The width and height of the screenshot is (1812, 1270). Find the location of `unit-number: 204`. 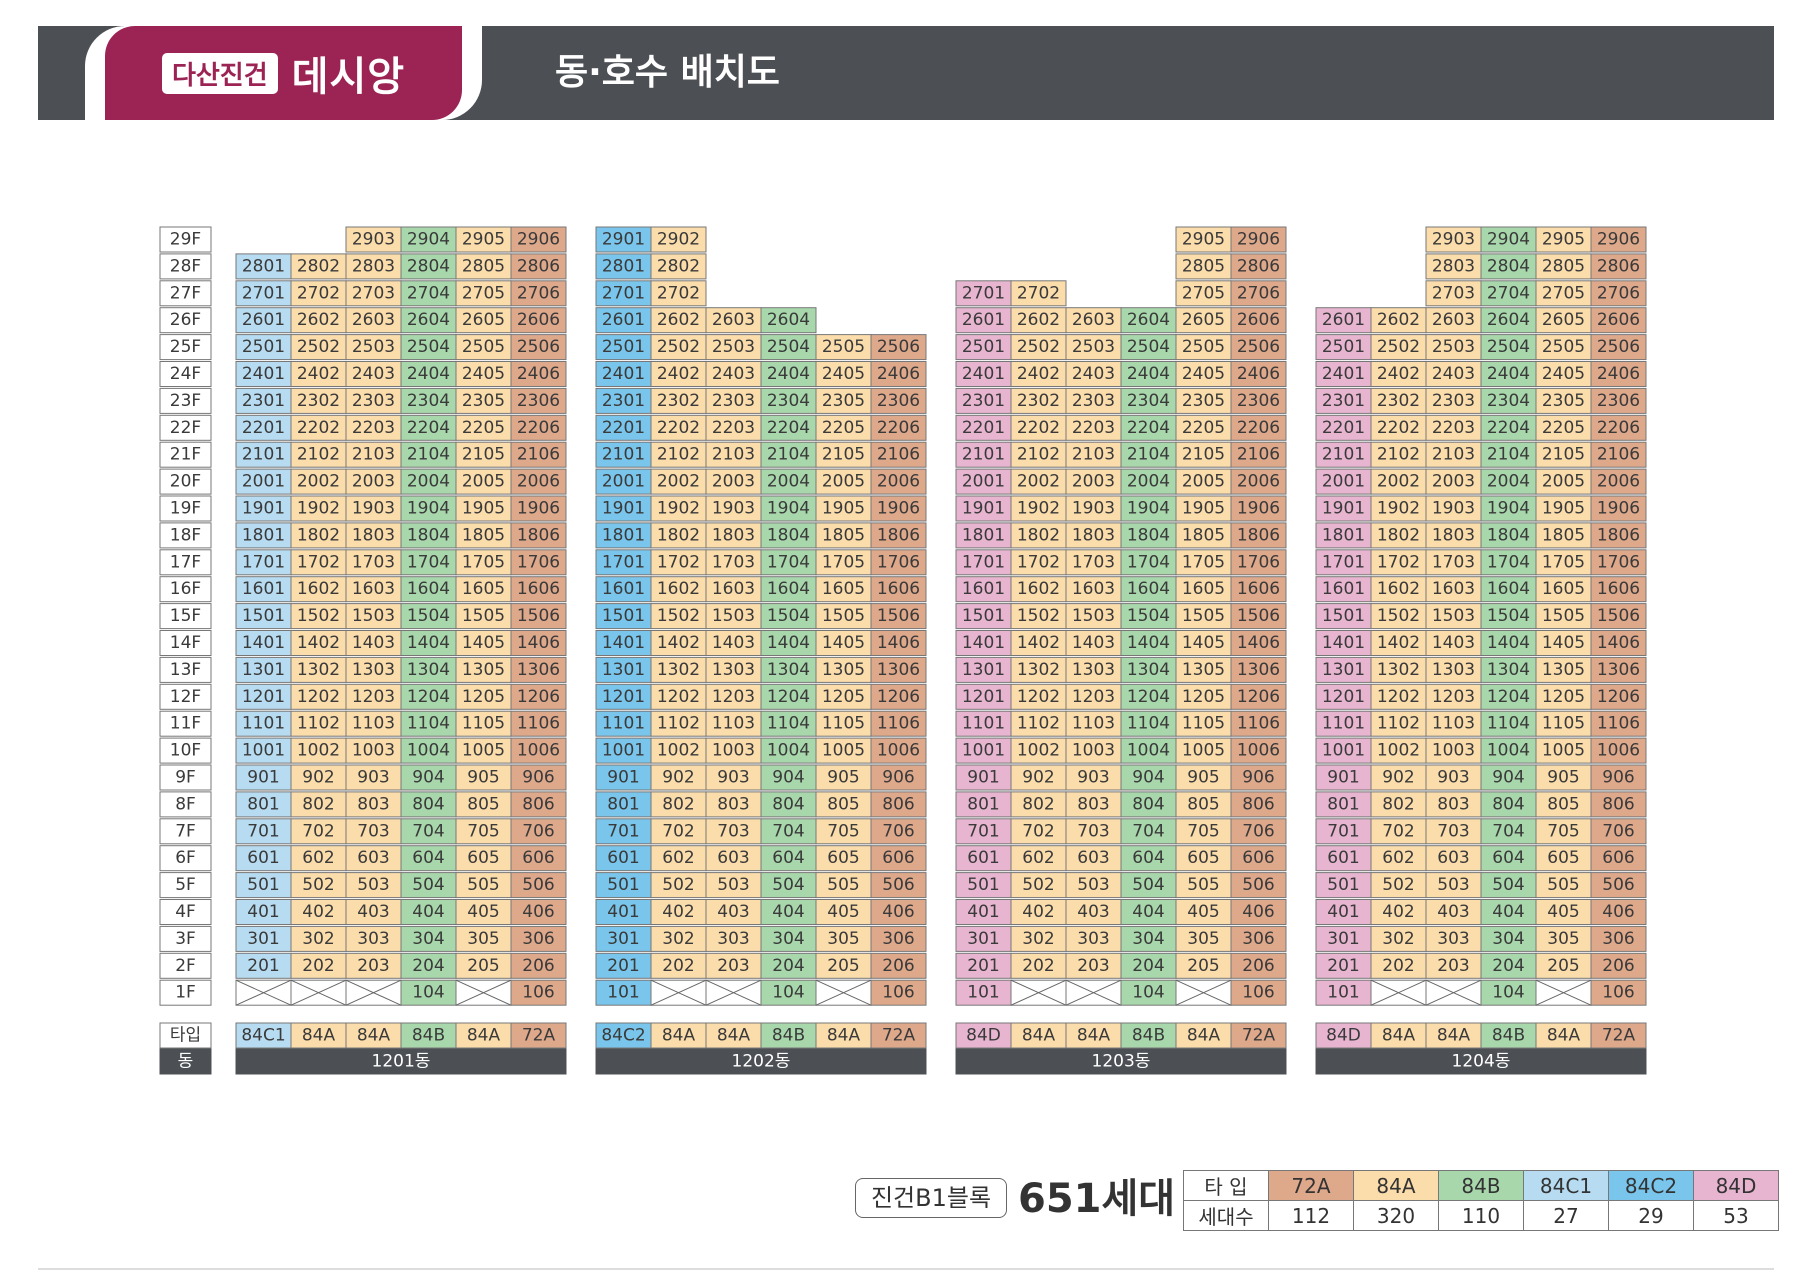

unit-number: 204 is located at coordinates (428, 966).